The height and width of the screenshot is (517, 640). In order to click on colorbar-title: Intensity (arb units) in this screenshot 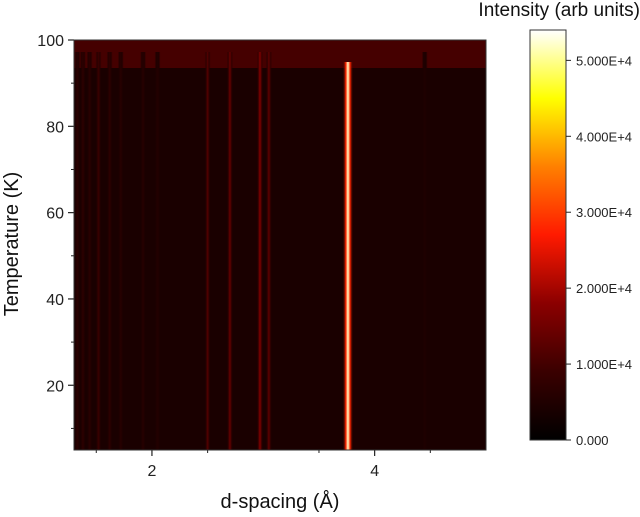, I will do `click(559, 10)`.